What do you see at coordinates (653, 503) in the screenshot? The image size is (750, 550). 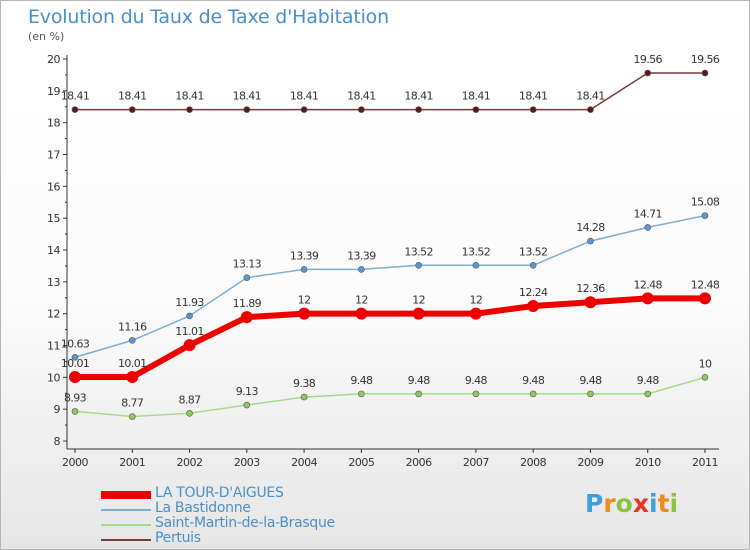 I see `logo-letter: i` at bounding box center [653, 503].